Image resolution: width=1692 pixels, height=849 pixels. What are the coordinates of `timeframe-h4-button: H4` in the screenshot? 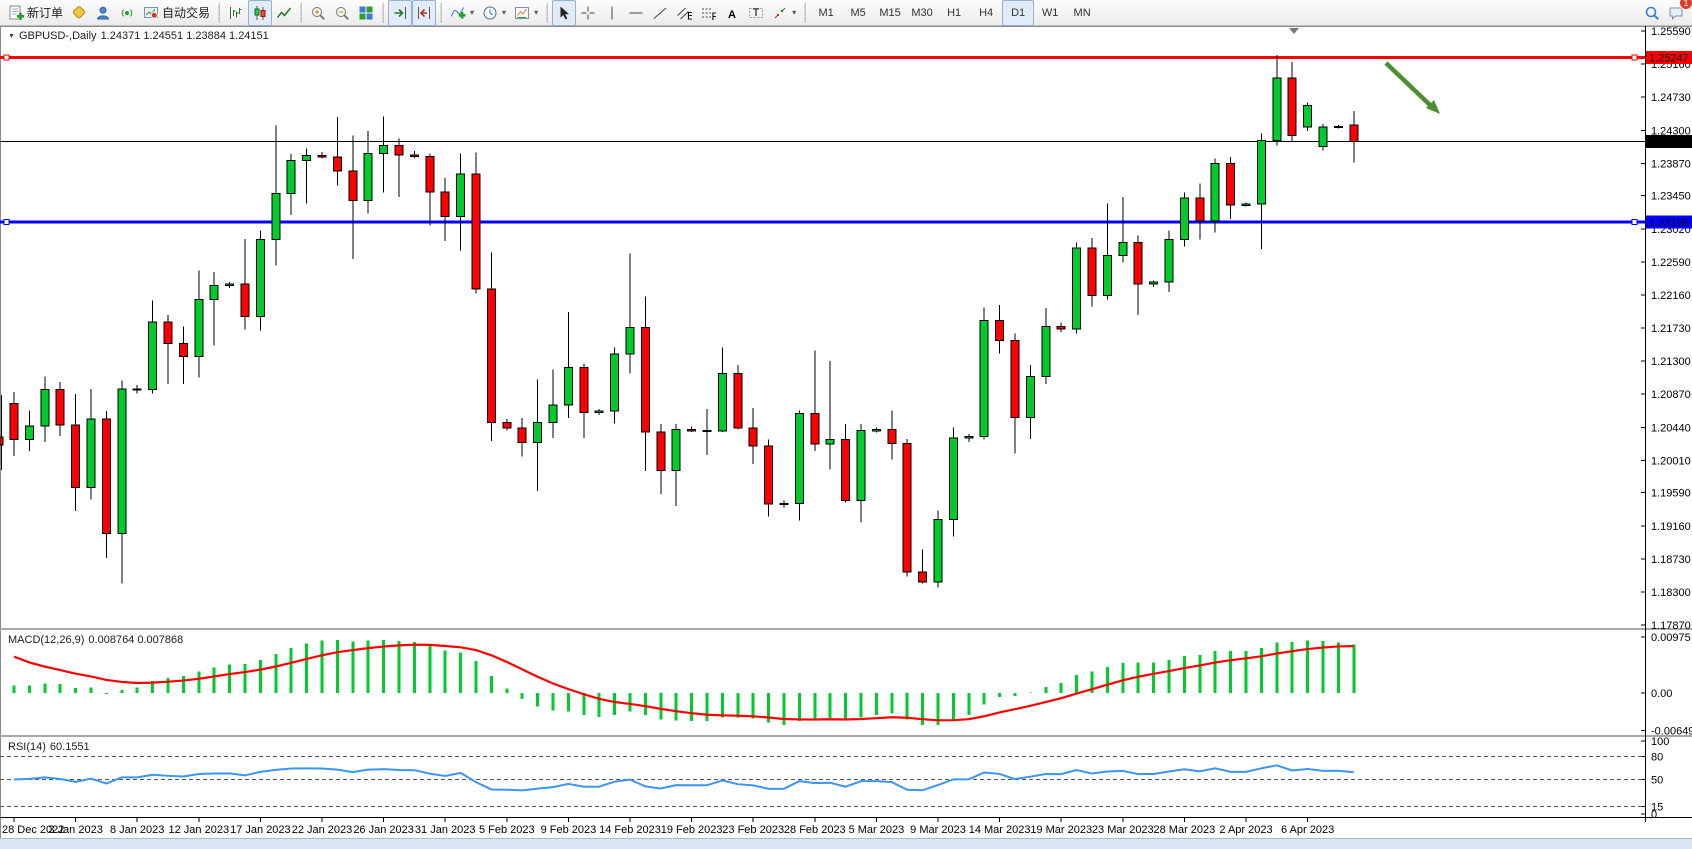 It's located at (986, 12).